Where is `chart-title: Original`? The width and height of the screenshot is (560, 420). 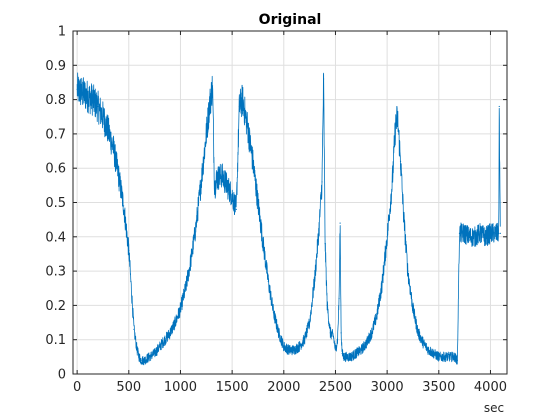 chart-title: Original is located at coordinates (290, 20).